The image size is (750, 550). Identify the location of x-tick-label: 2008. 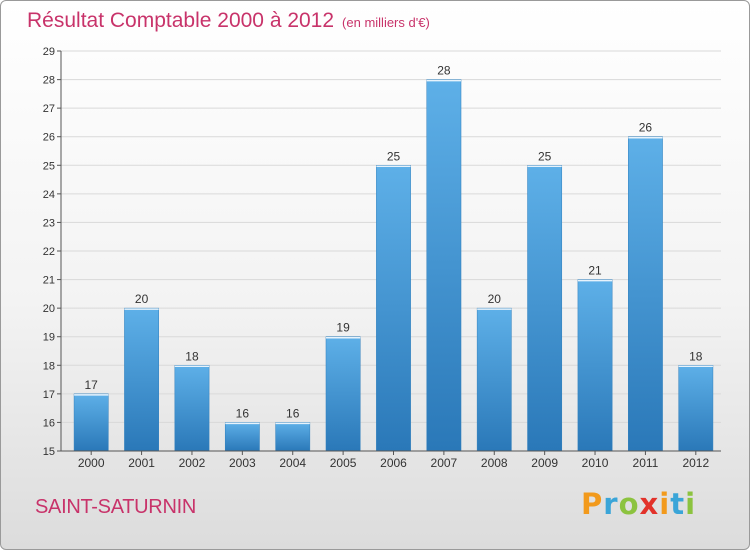
(494, 463).